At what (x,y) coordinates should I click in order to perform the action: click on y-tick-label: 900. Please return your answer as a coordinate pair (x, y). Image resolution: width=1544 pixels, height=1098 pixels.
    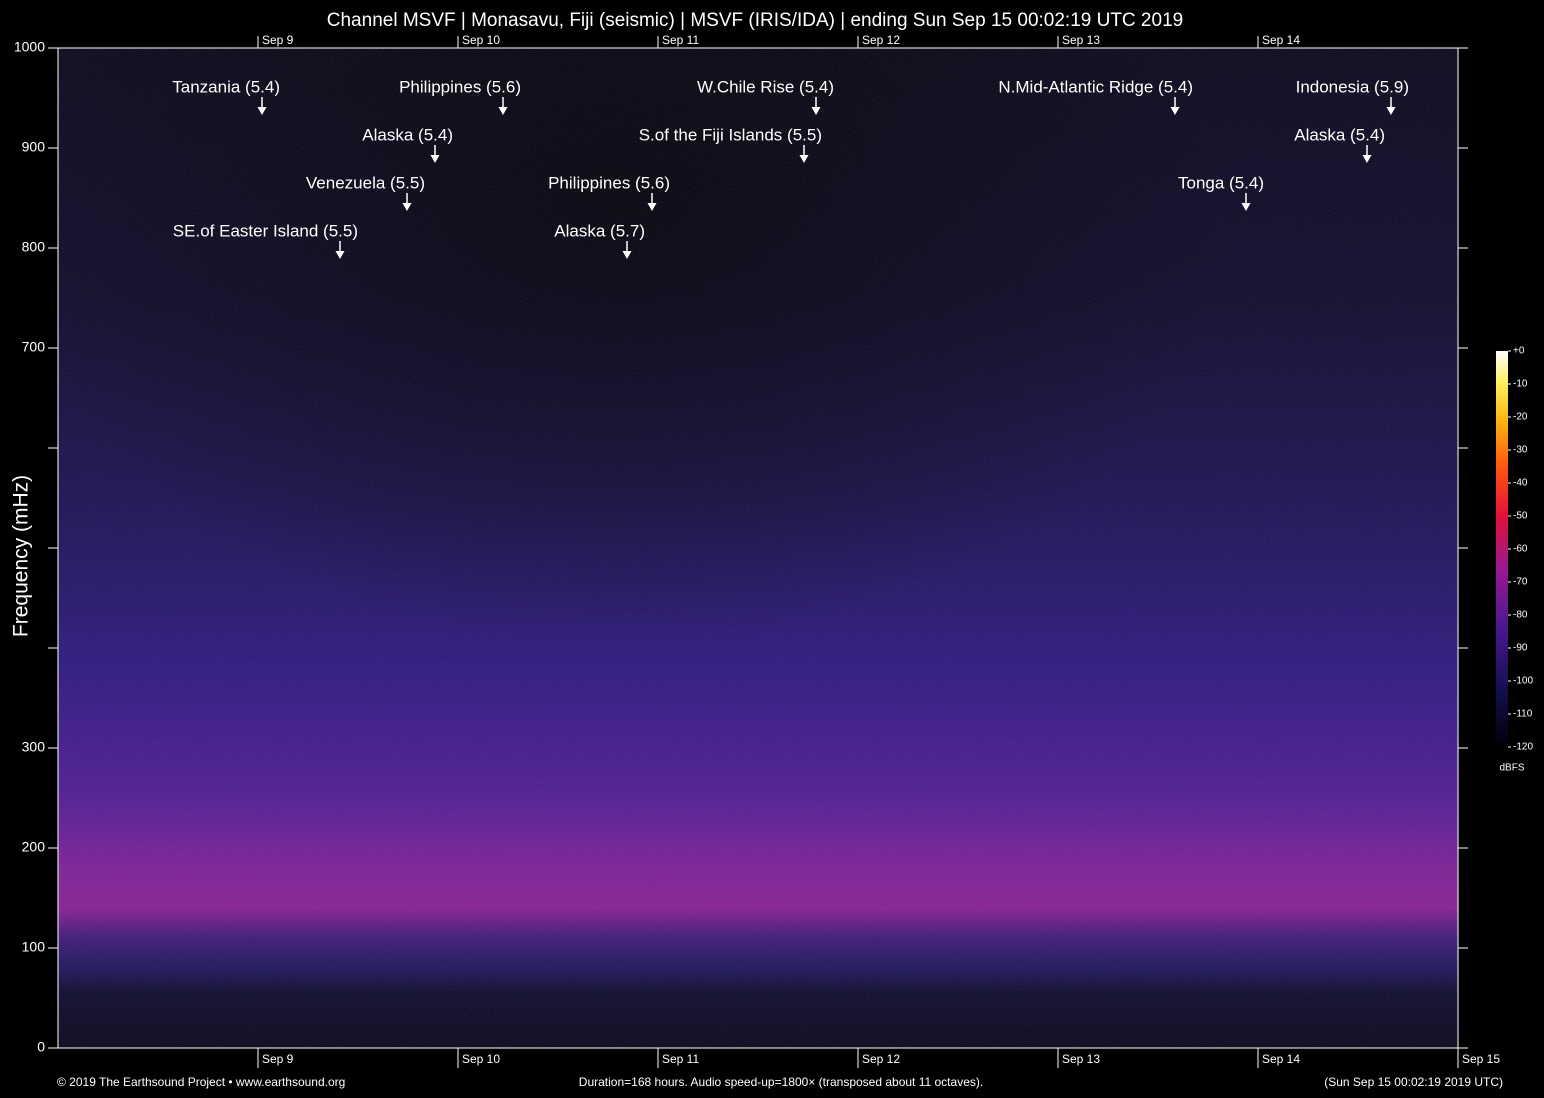
    Looking at the image, I should click on (34, 147).